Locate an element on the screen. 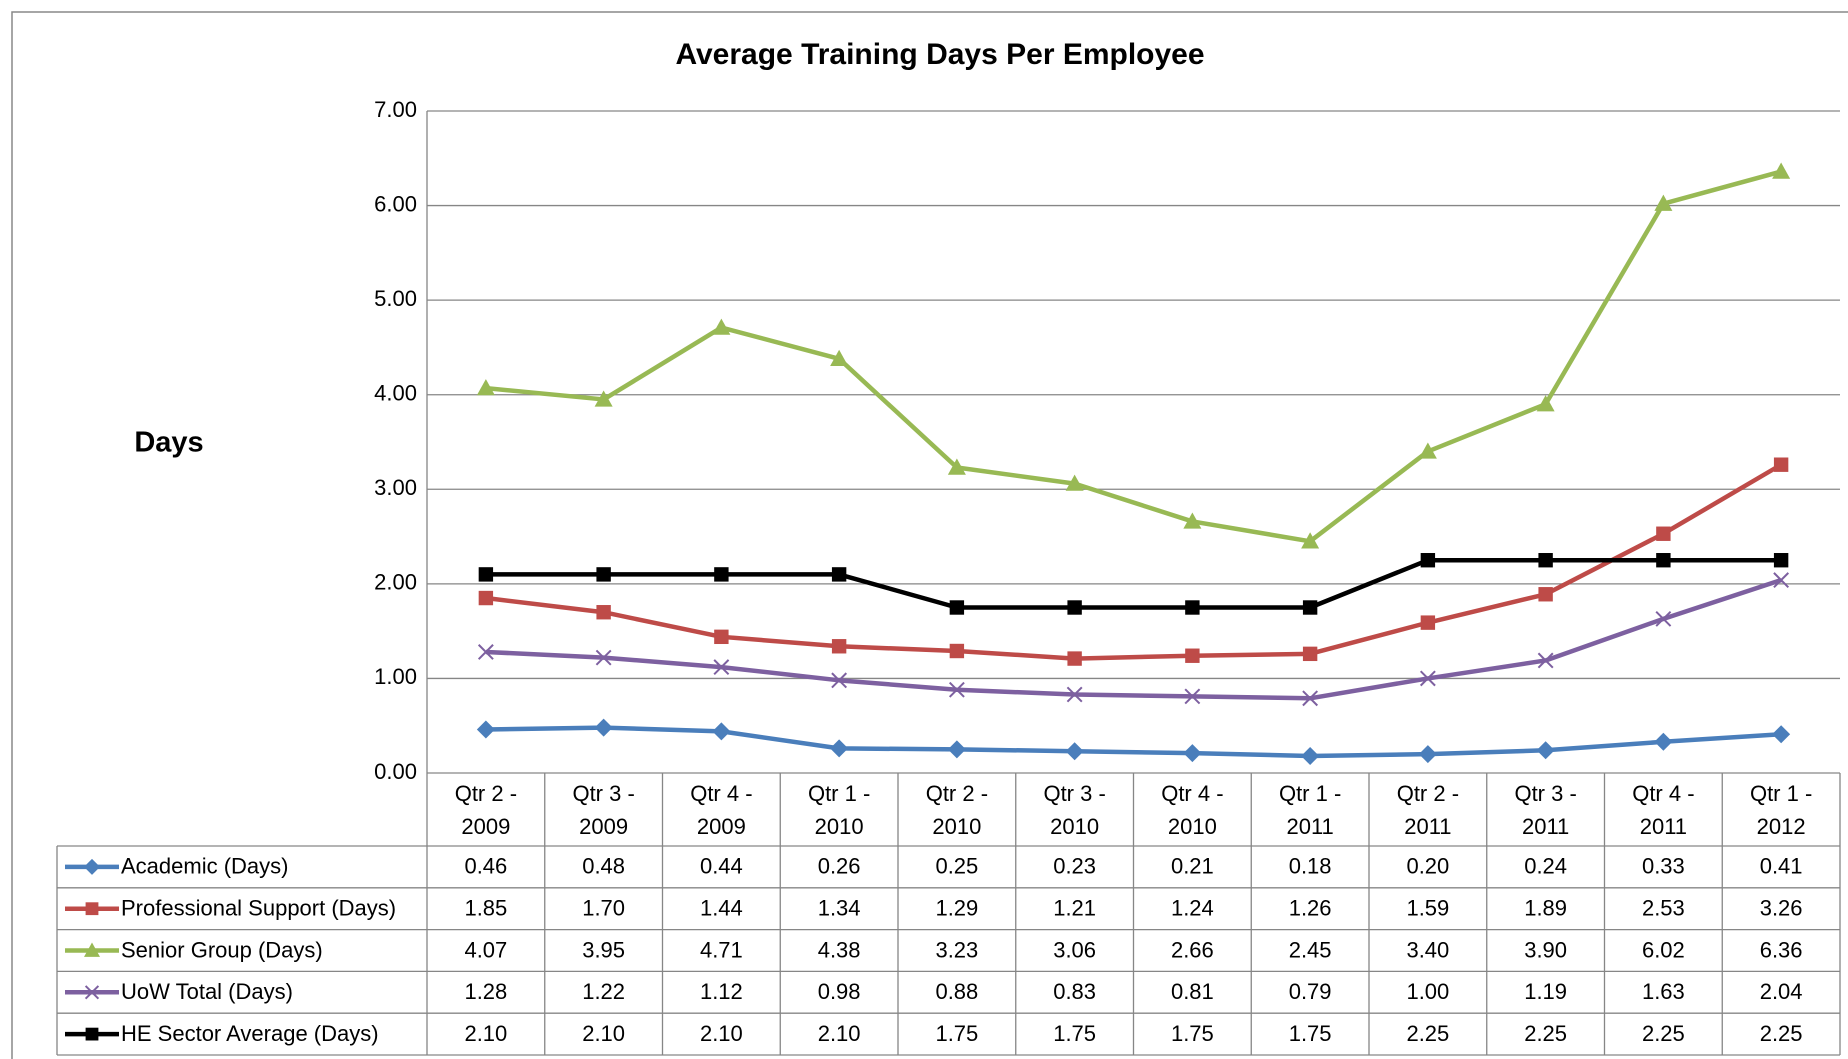 The height and width of the screenshot is (1059, 1848). legend-label: Professional Support (Days) is located at coordinates (258, 908).